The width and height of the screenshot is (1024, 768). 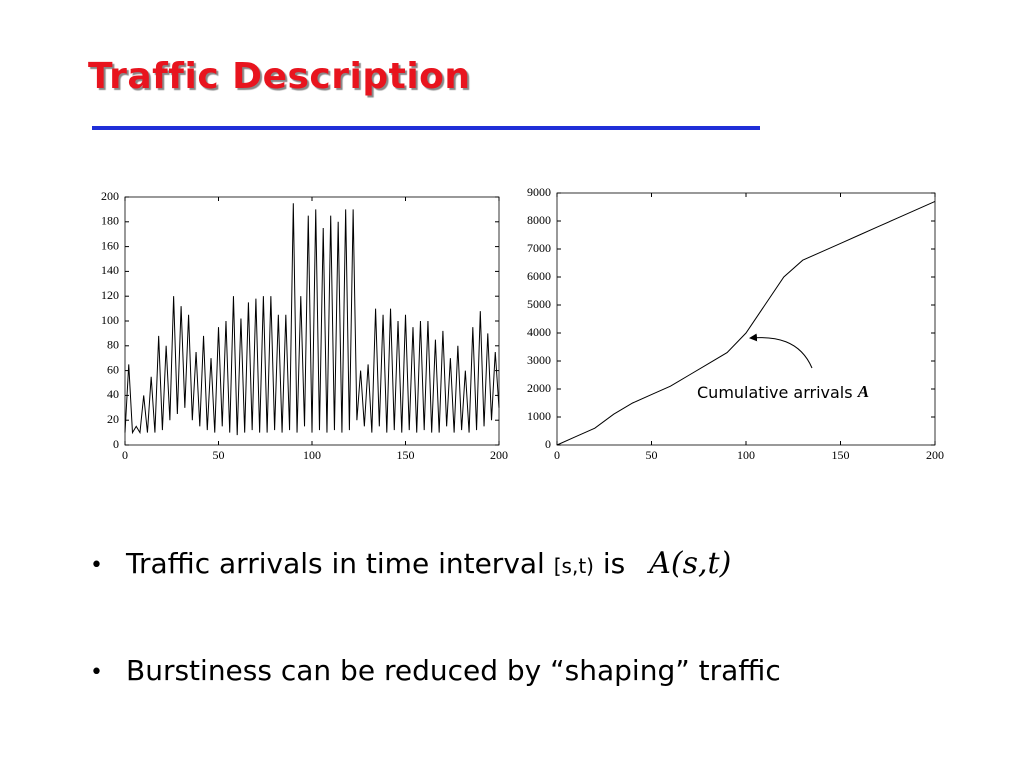 I want to click on y-tick-label: 40, so click(x=113, y=394).